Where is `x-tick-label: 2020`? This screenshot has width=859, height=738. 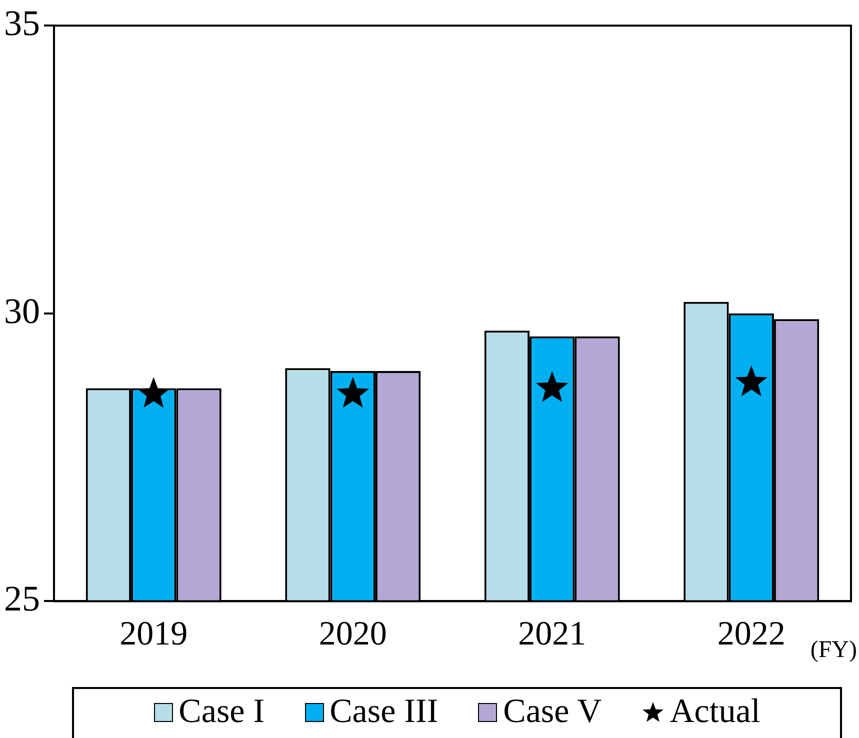 x-tick-label: 2020 is located at coordinates (352, 634).